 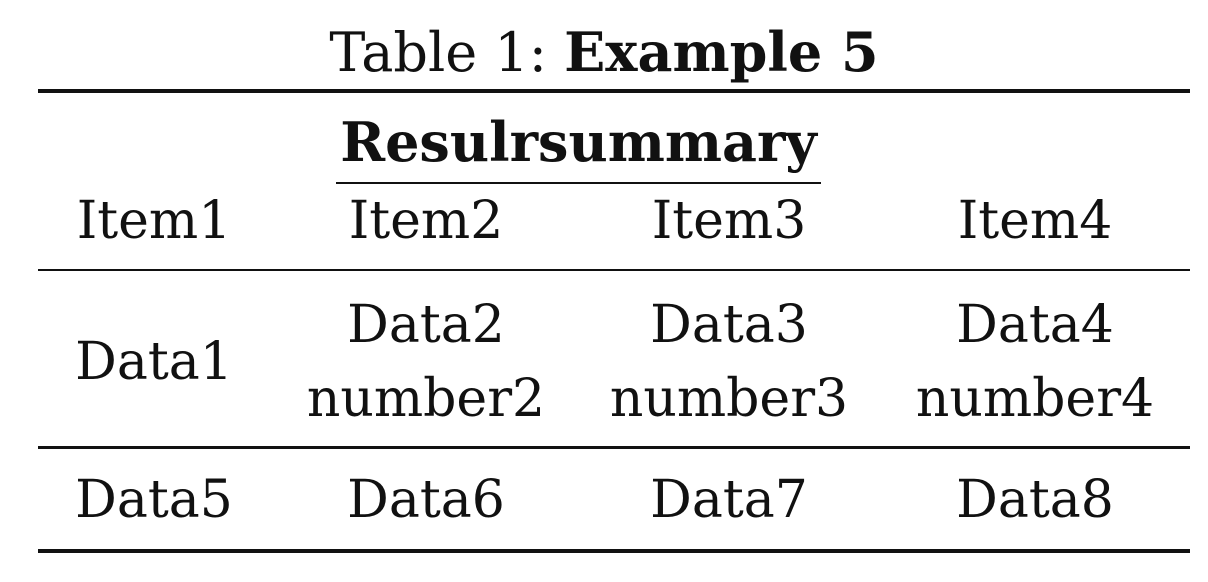 What do you see at coordinates (426, 362) in the screenshot?
I see `table-cell-r1-c2: Data2 number2` at bounding box center [426, 362].